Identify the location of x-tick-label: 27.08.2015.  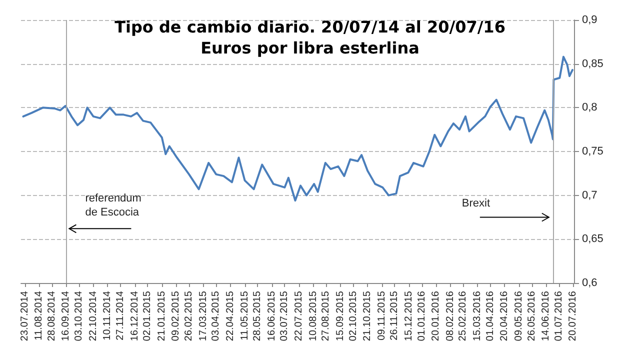
(326, 316).